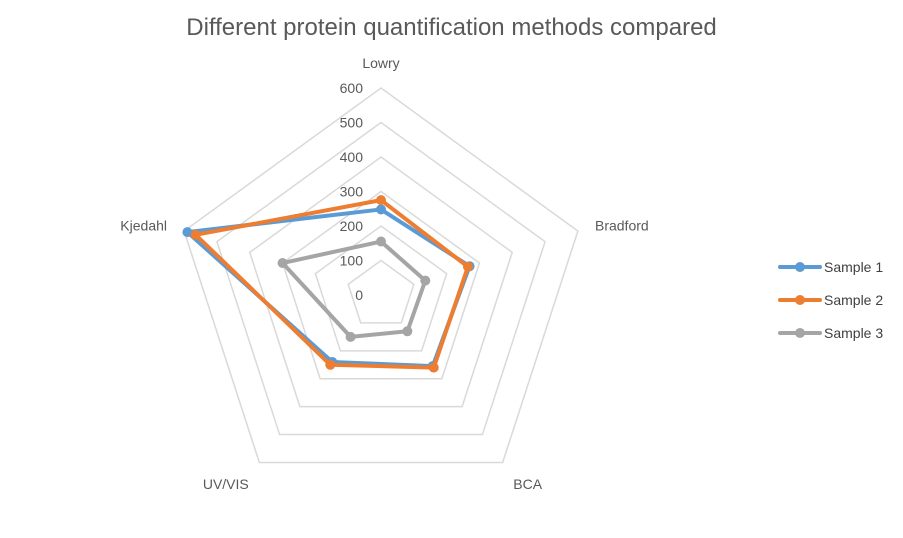  Describe the element at coordinates (143, 225) in the screenshot. I see `category-label: Kjedahl` at that location.